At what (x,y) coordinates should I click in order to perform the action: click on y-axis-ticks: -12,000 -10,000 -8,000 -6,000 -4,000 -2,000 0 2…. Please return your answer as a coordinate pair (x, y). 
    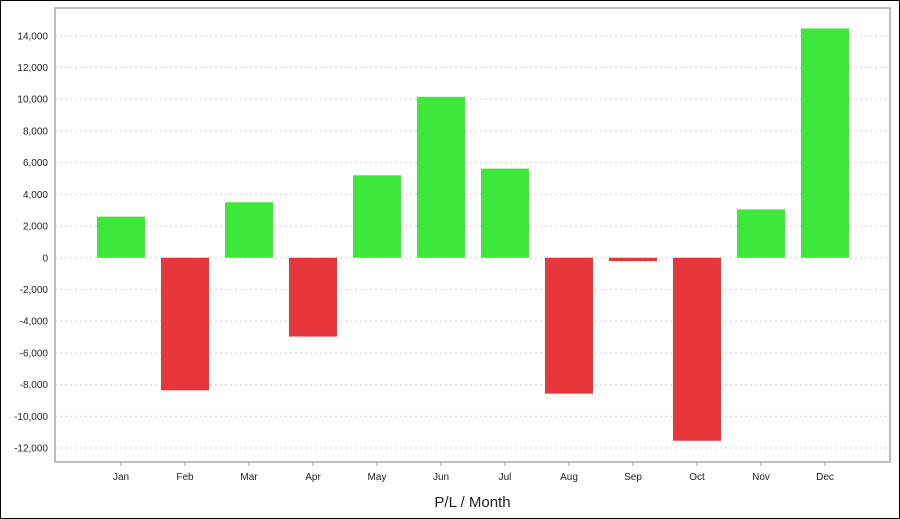
    Looking at the image, I should click on (31, 242).